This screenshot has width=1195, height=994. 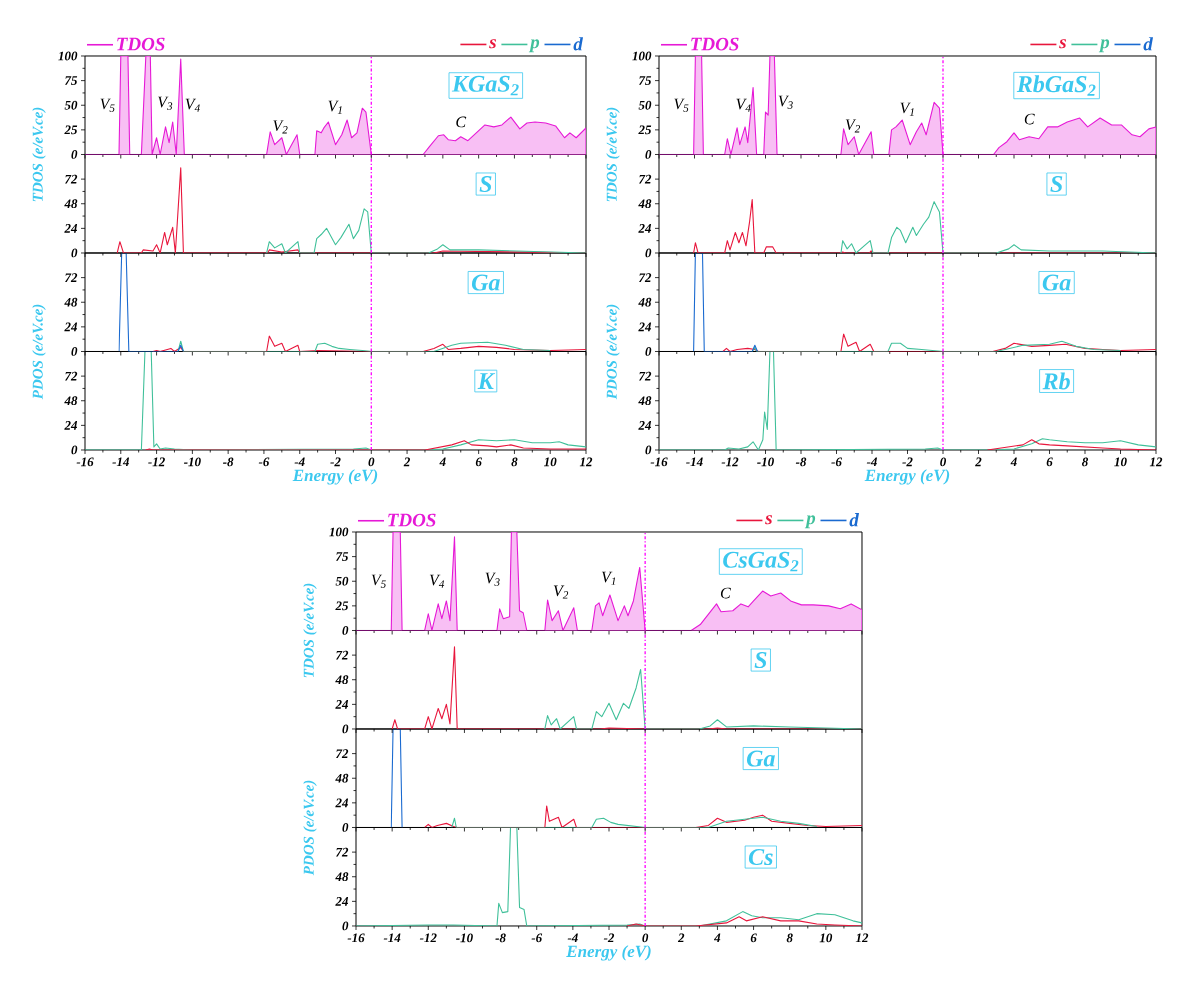 I want to click on x-tick-label: -16, so click(x=85, y=462).